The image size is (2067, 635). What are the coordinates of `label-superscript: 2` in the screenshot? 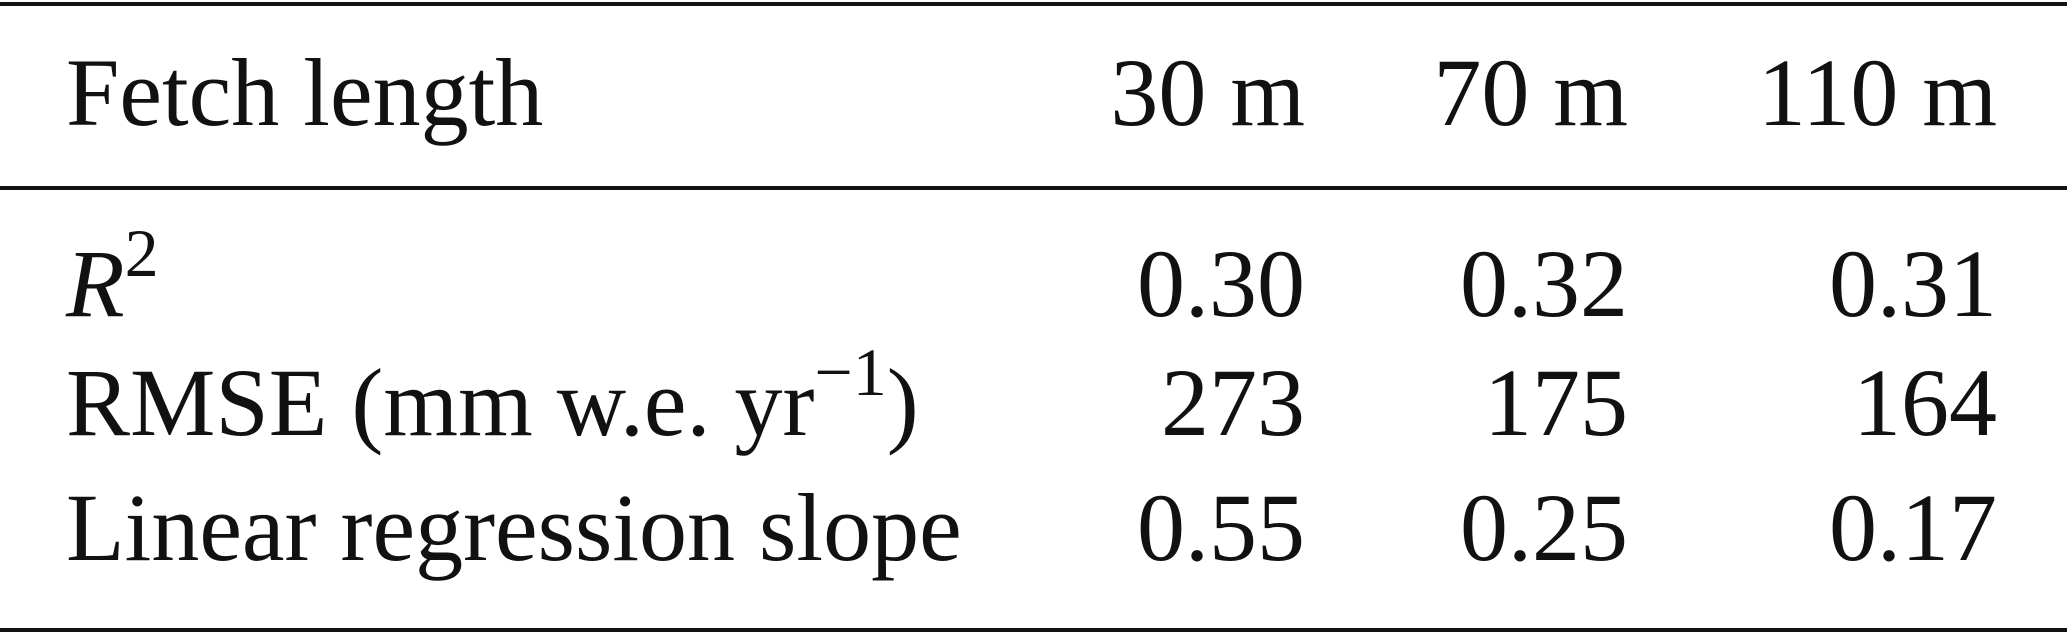 It's located at (142, 253).